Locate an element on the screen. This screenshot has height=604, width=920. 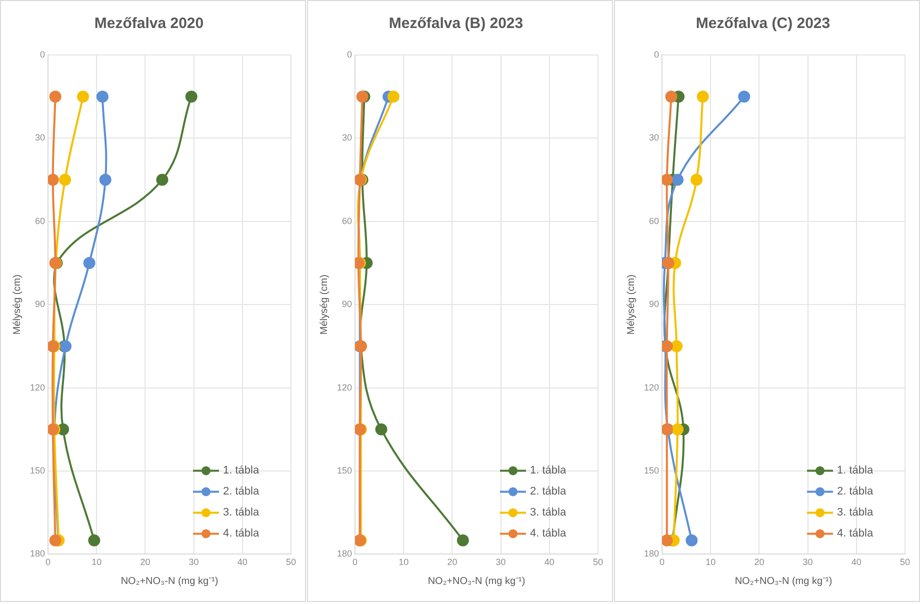
chart-title: Mezőfalva (C) 2023 is located at coordinates (763, 23).